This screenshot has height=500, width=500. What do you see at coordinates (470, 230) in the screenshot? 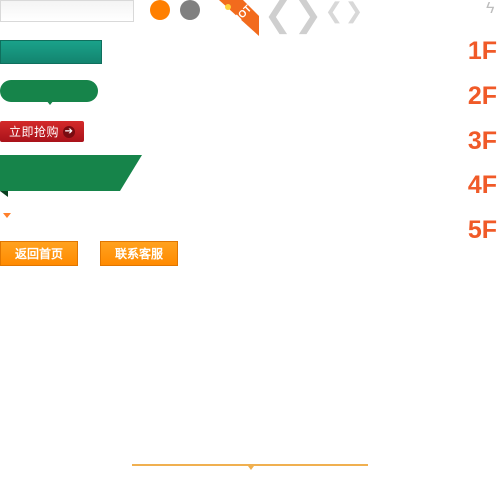
I see `floor-label-5f: 5F` at bounding box center [470, 230].